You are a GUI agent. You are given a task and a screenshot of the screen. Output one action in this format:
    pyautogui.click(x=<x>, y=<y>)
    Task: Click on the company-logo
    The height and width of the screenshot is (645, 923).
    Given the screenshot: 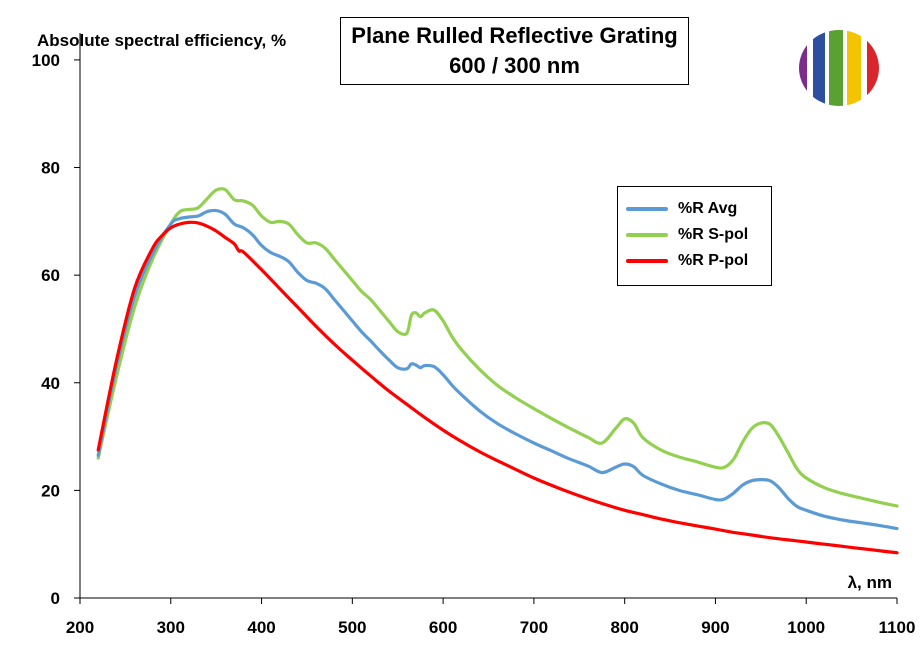 What is the action you would take?
    pyautogui.click(x=839, y=68)
    